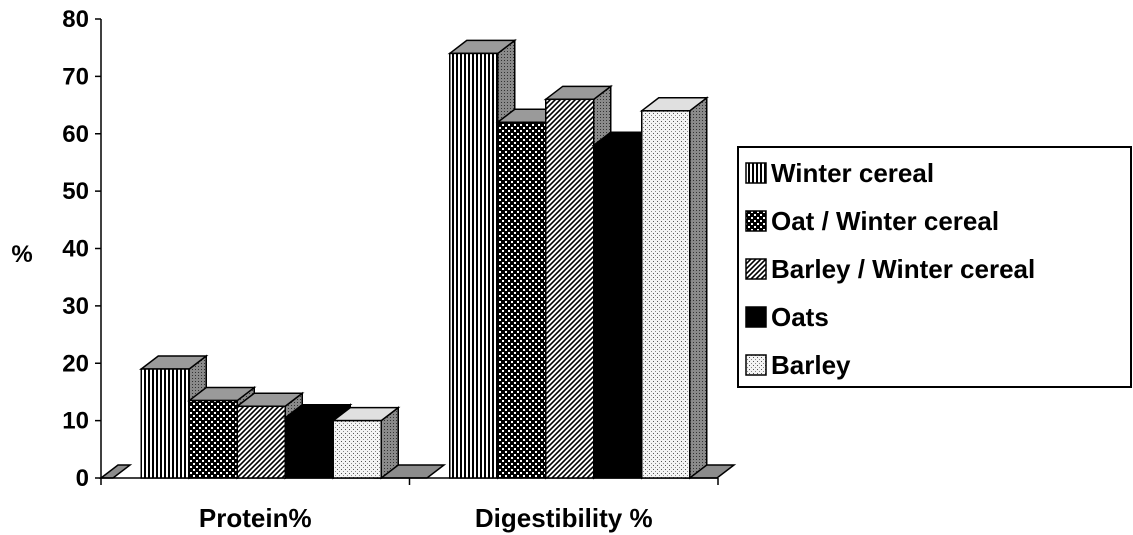  I want to click on y-tick-label: 40, so click(75, 249).